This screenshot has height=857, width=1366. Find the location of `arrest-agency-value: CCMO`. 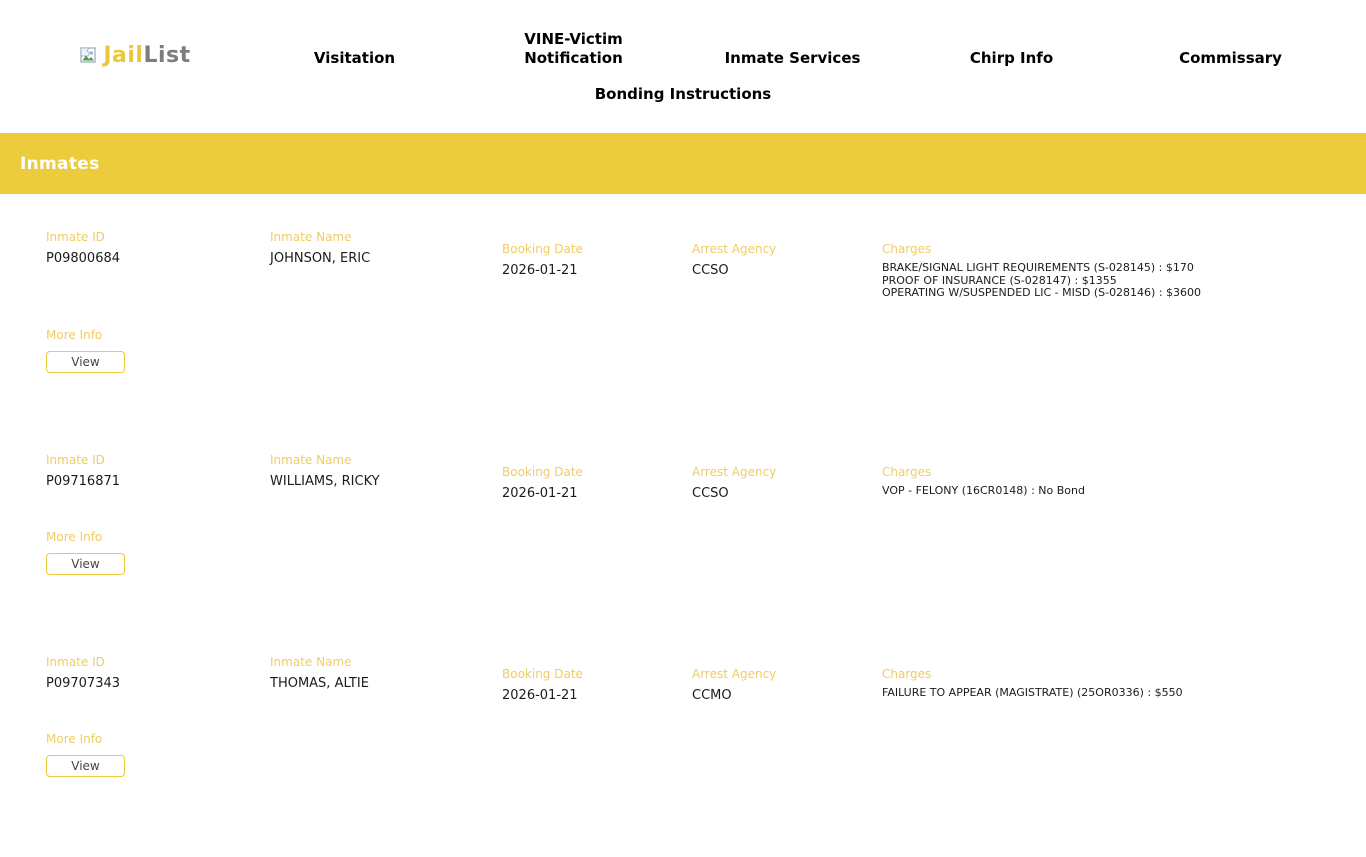

arrest-agency-value: CCMO is located at coordinates (712, 695).